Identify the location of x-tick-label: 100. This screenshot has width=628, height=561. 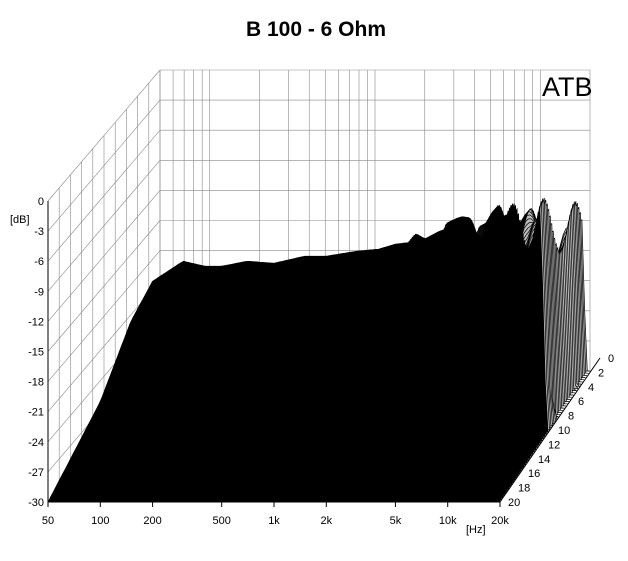
(100, 521).